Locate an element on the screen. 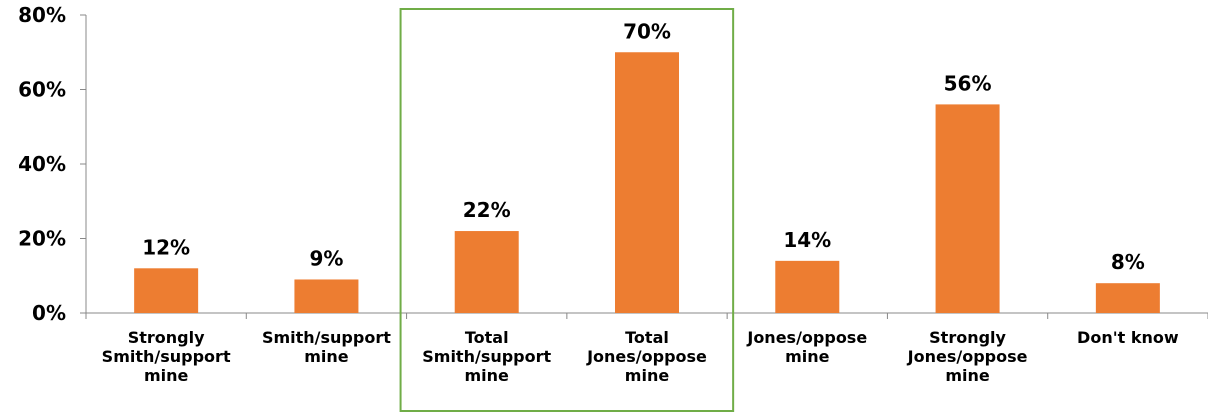 This screenshot has width=1208, height=414. category-label: Don't know is located at coordinates (1128, 337).